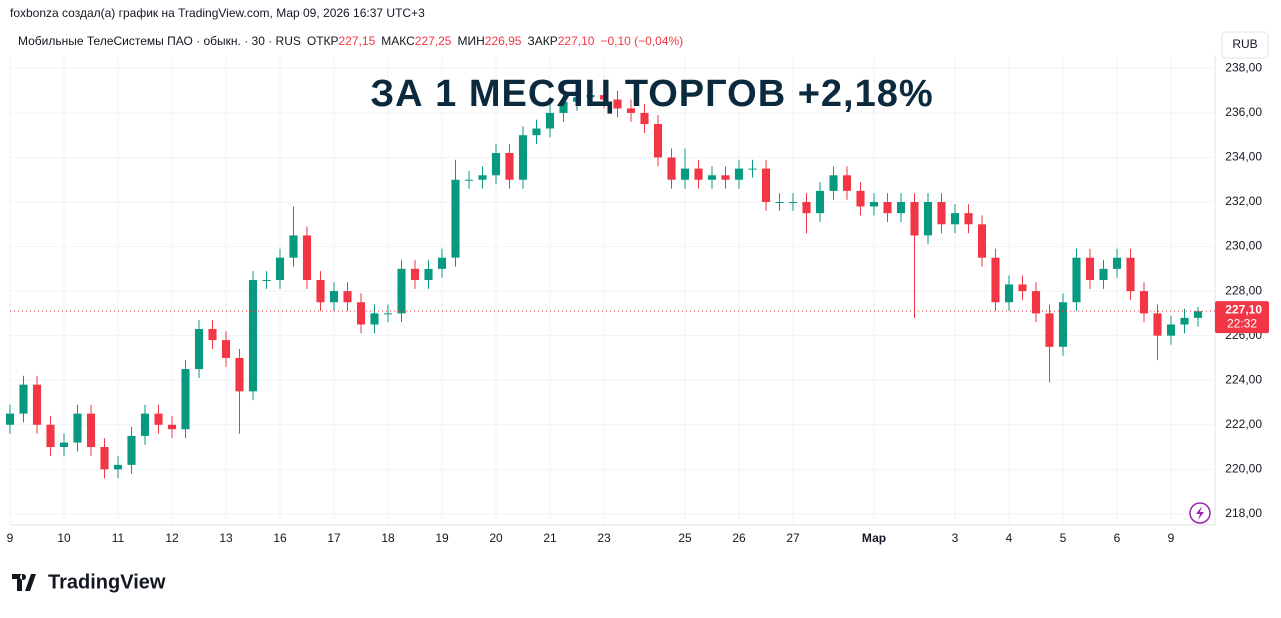  I want to click on currency: RUB, so click(1244, 44).